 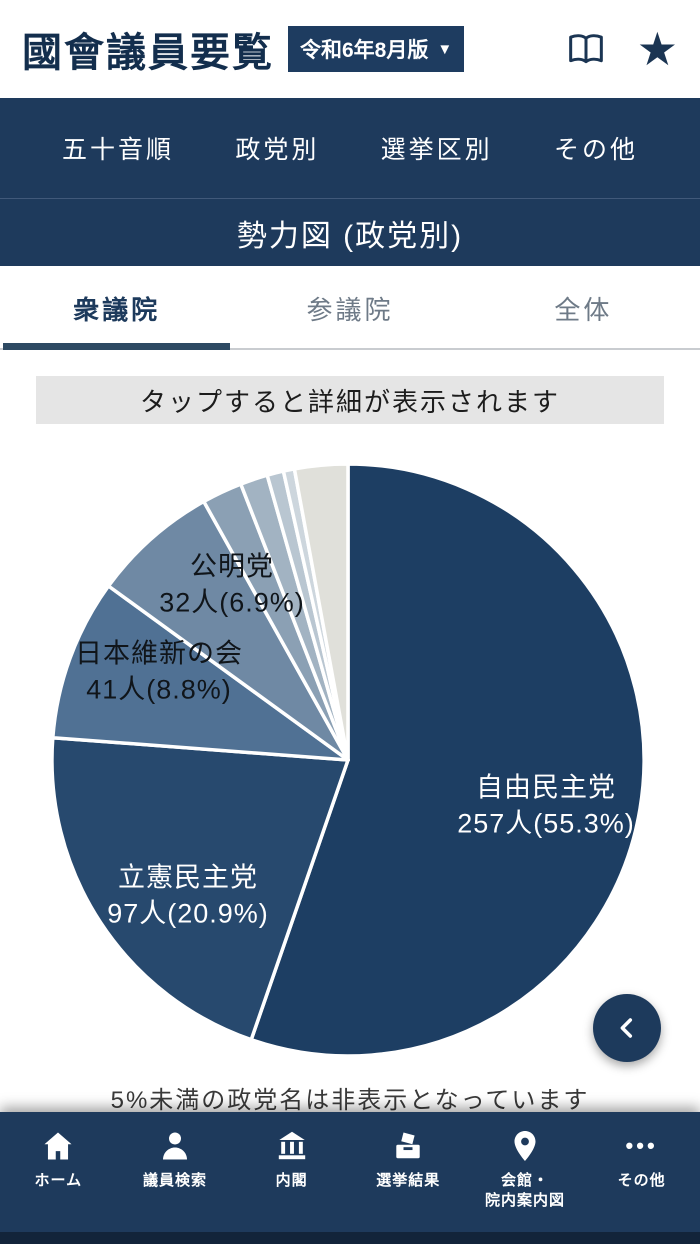 What do you see at coordinates (200, 673) in the screenshot?
I see `pie-slice-日本維新の会` at bounding box center [200, 673].